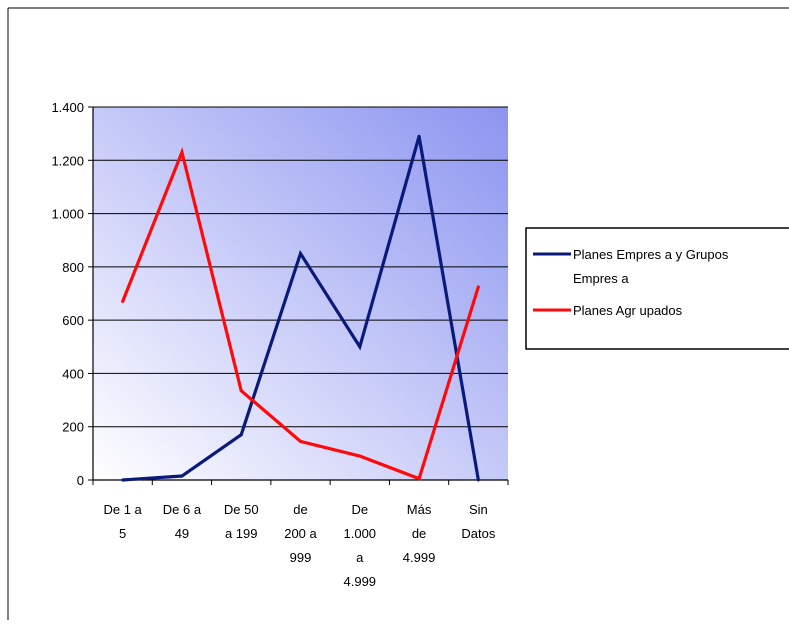 The height and width of the screenshot is (625, 789). Describe the element at coordinates (67, 160) in the screenshot. I see `y-tick-label: 1.200` at that location.